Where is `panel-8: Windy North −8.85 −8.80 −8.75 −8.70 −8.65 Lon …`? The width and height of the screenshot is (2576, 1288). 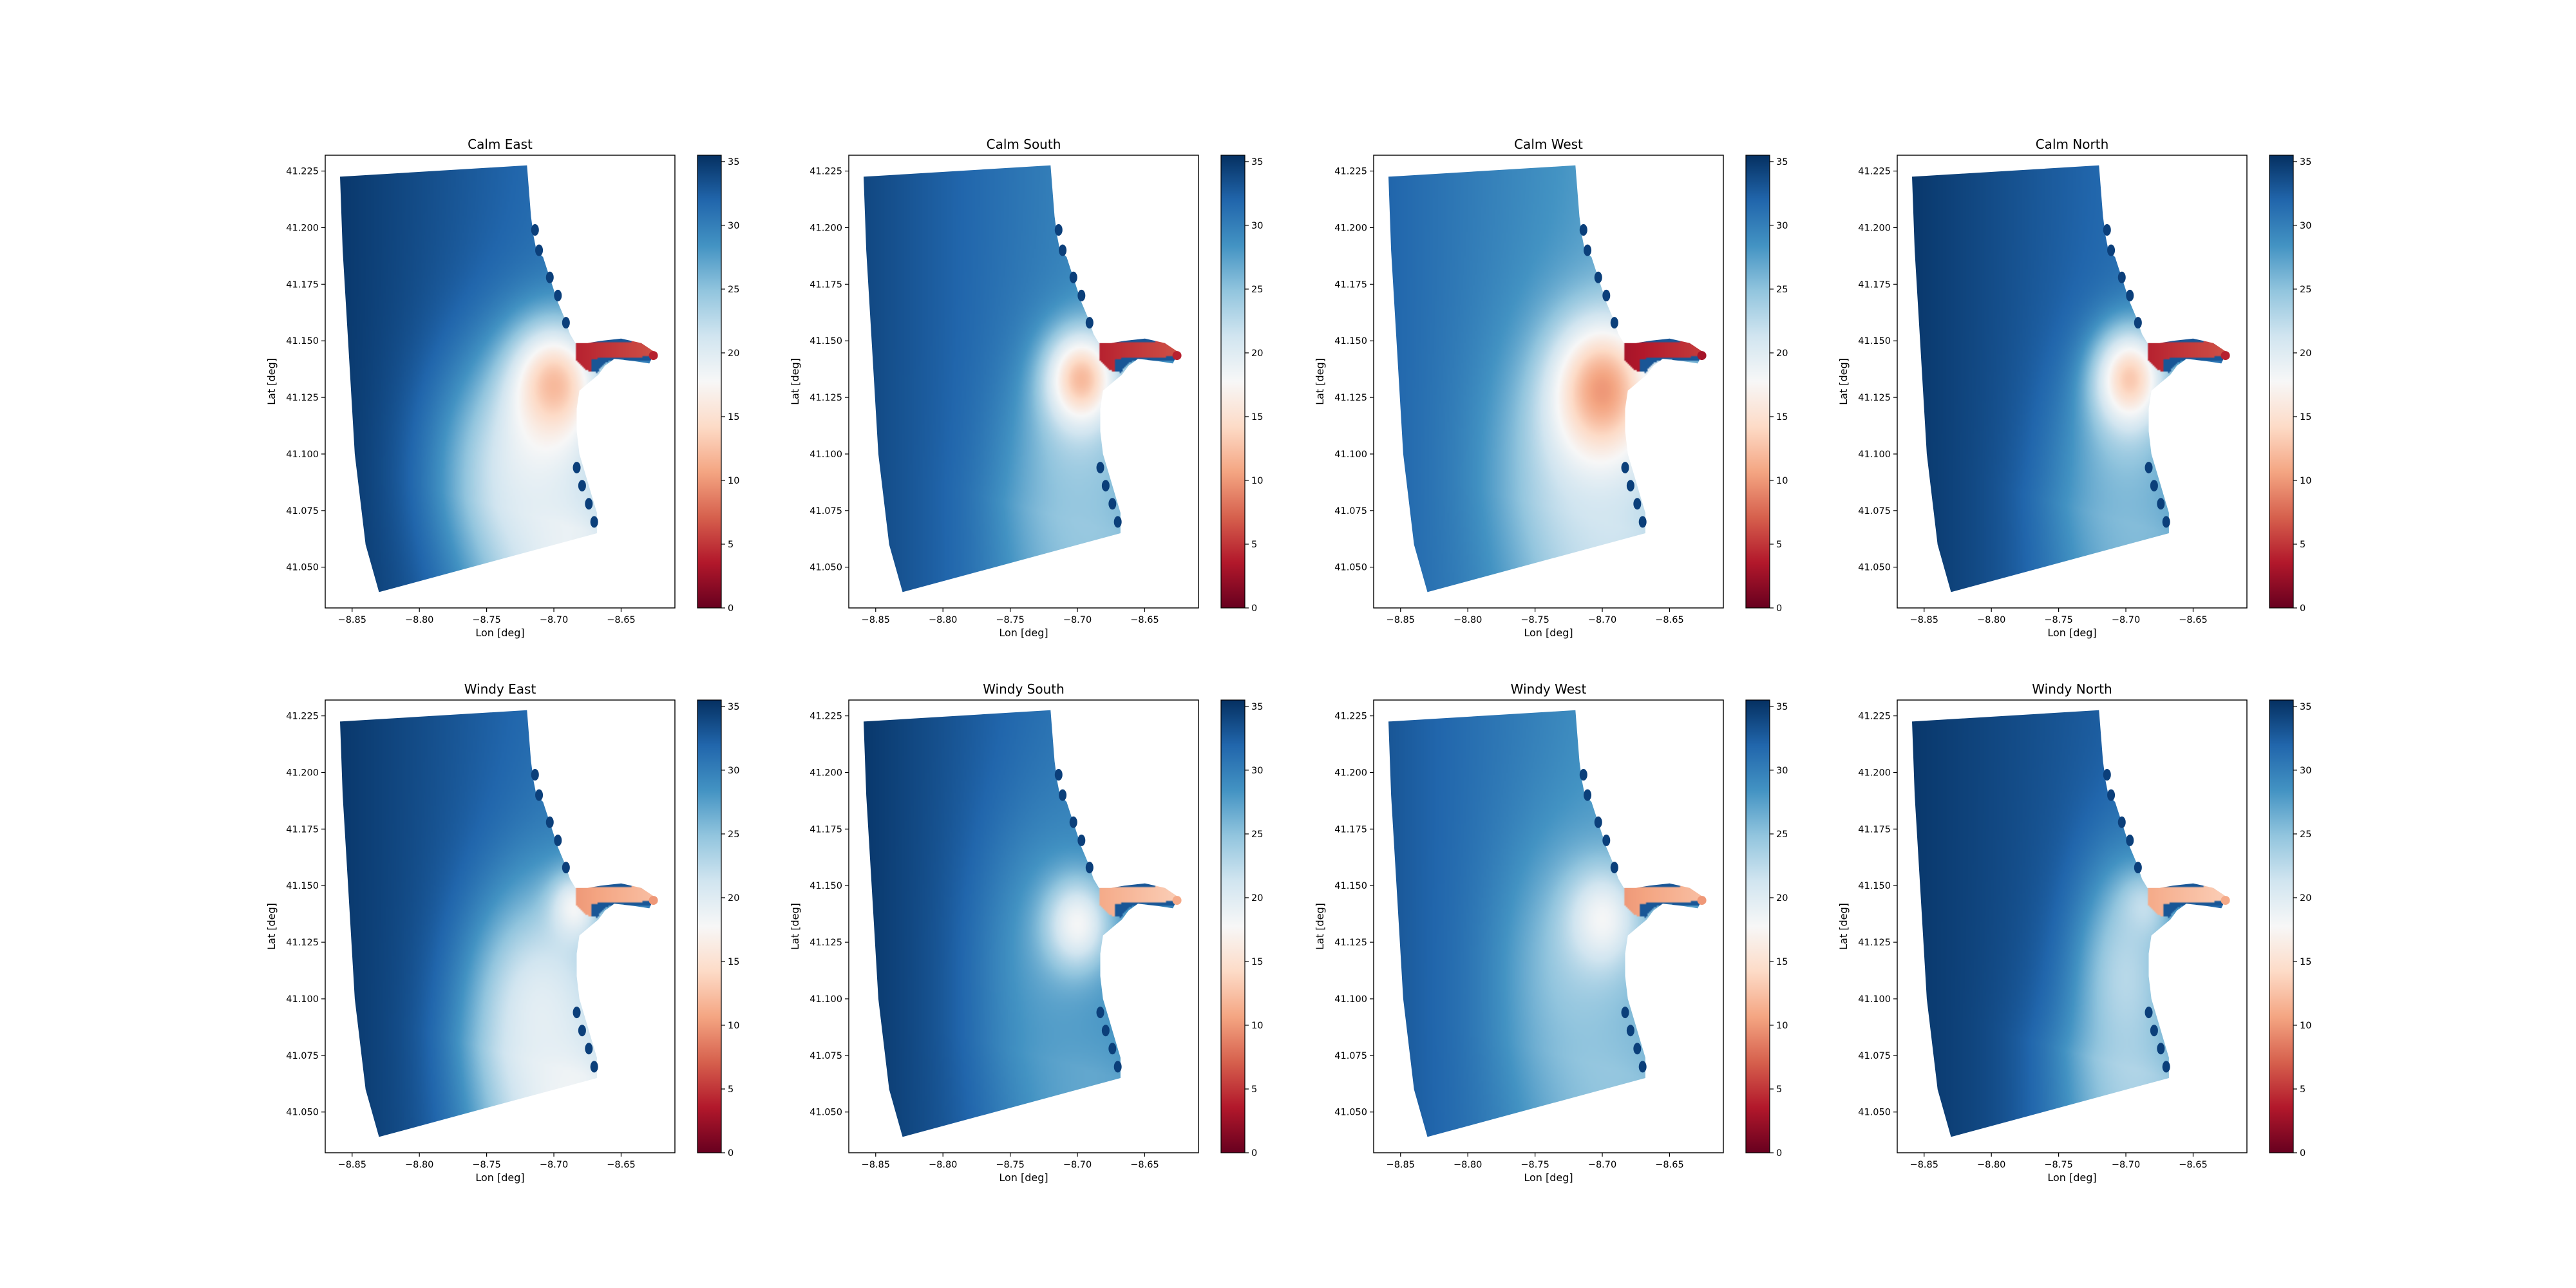 panel-8: Windy North −8.85 −8.80 −8.75 −8.70 −8.65 Lon … is located at coordinates (2074, 933).